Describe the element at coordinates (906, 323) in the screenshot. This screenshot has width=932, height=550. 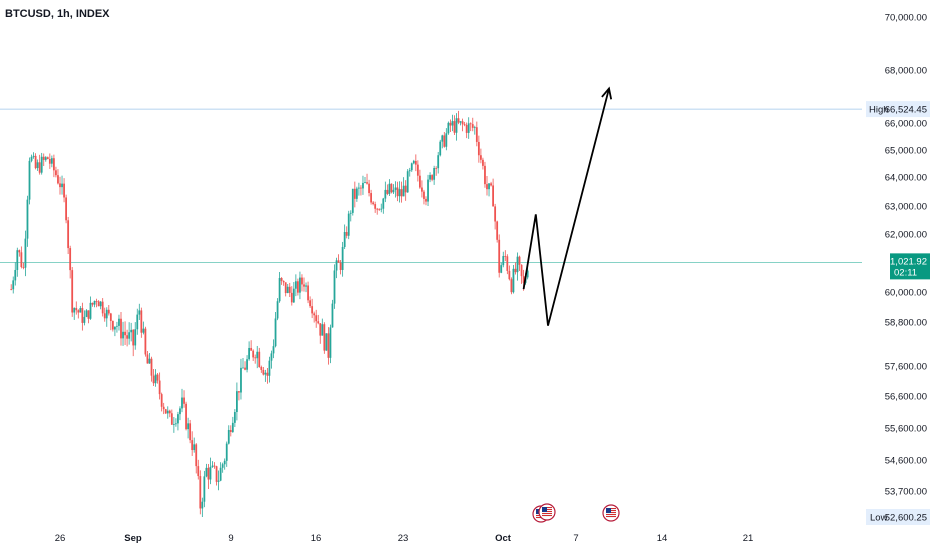
I see `y-tick-label: 58,800.00` at that location.